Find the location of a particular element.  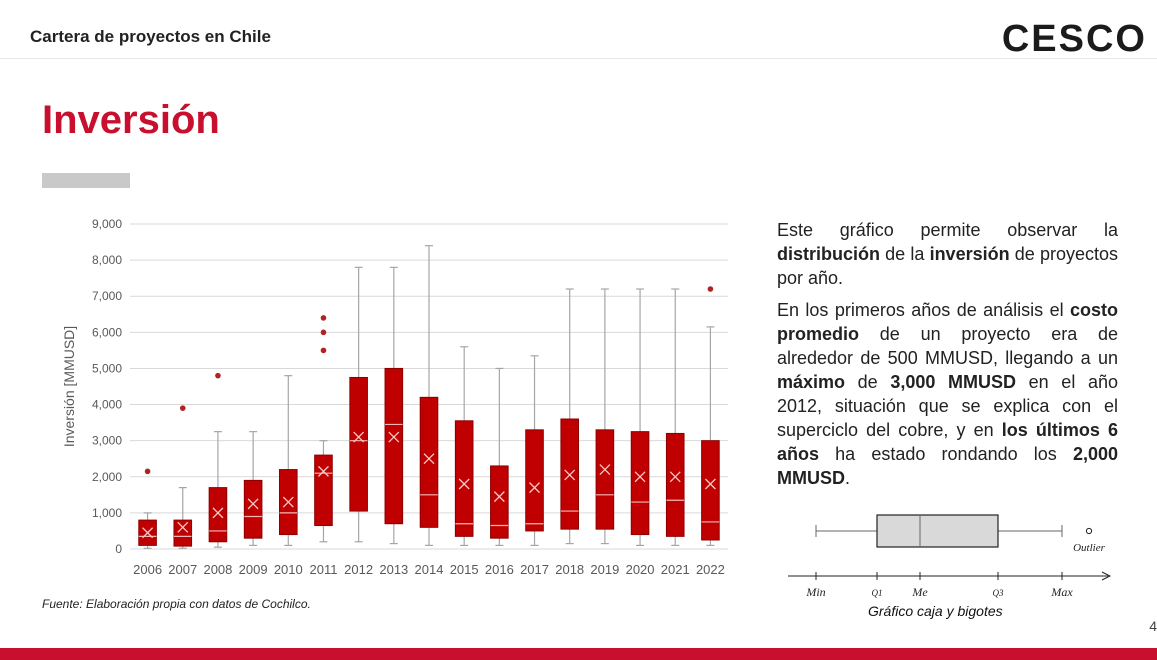

box-plot-legend-diagram: Outlier Min Q1 Me Q3 Max is located at coordinates (950, 556).